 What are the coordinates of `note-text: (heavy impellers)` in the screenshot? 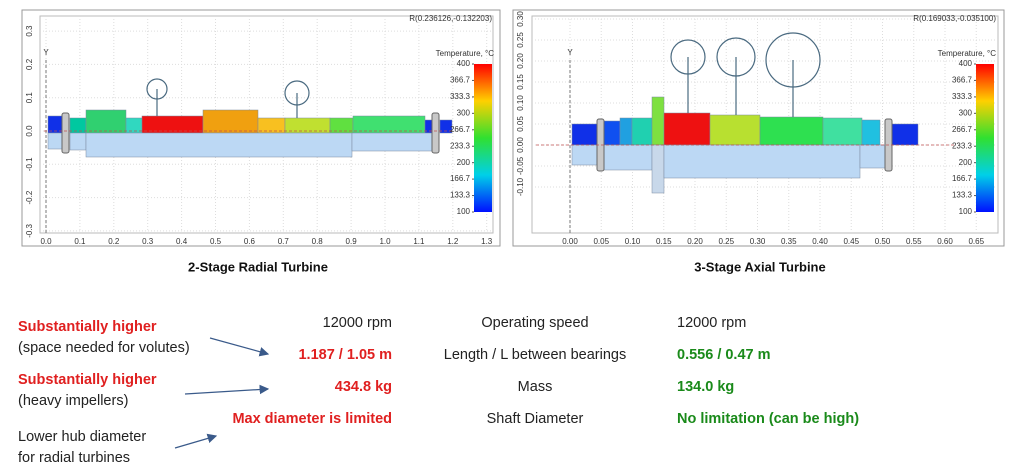 It's located at (73, 401).